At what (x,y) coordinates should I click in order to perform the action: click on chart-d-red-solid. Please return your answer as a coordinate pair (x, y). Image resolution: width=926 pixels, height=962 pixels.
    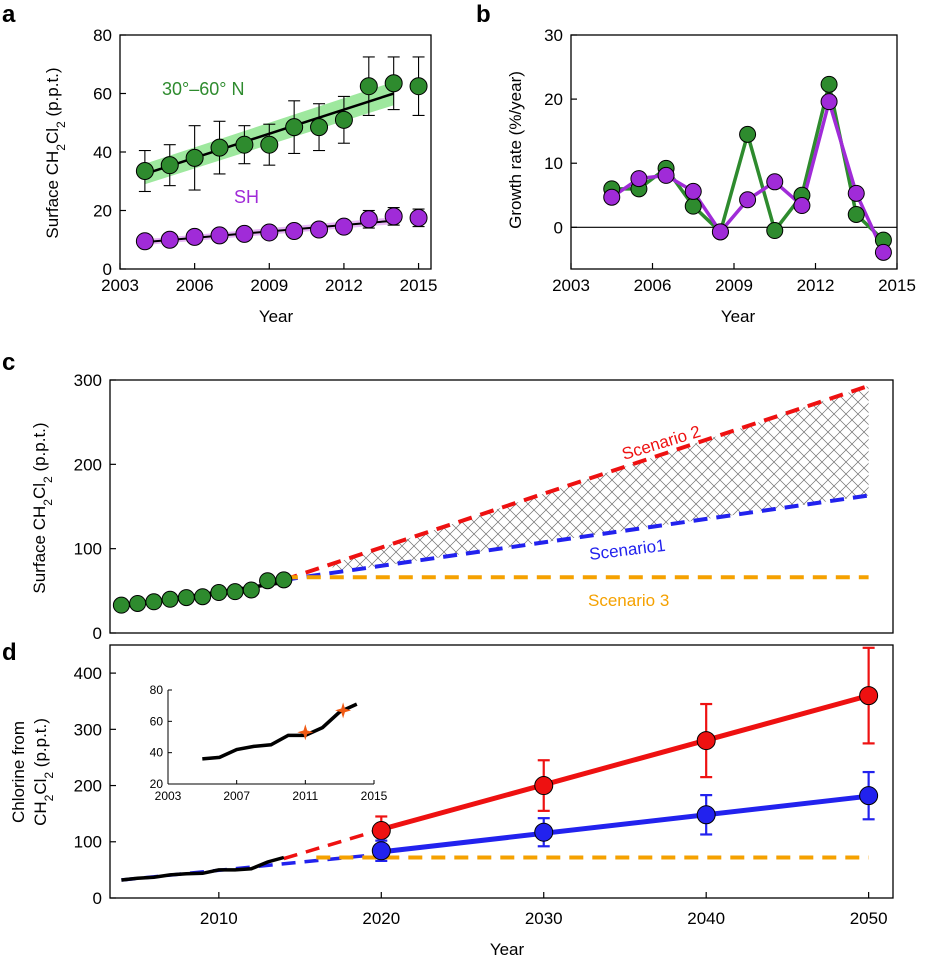
    Looking at the image, I should click on (625, 762).